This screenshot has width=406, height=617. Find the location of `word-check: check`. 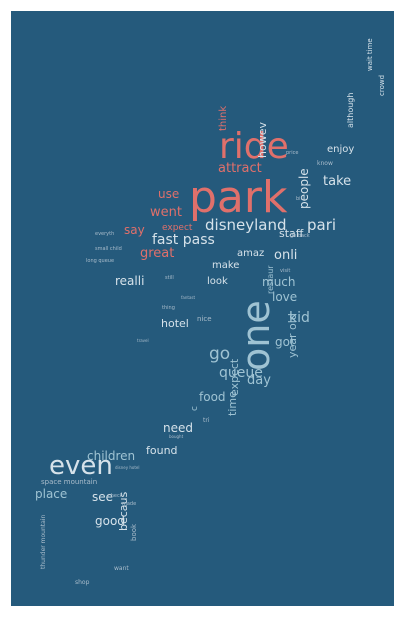

word-check: check is located at coordinates (115, 496).